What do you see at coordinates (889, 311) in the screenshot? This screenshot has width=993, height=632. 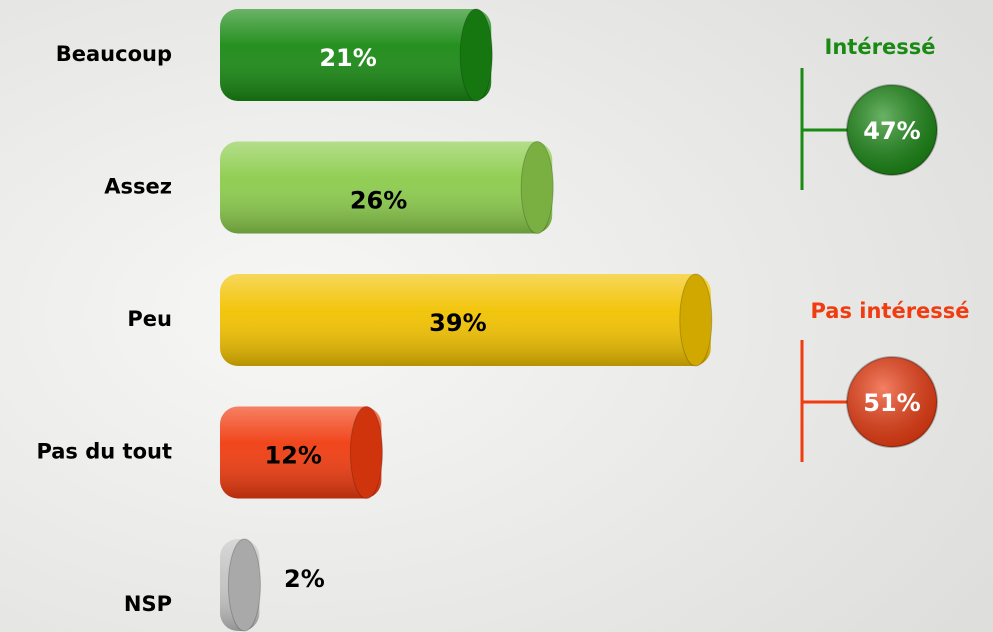 I see `group-label: Pas intéressé` at bounding box center [889, 311].